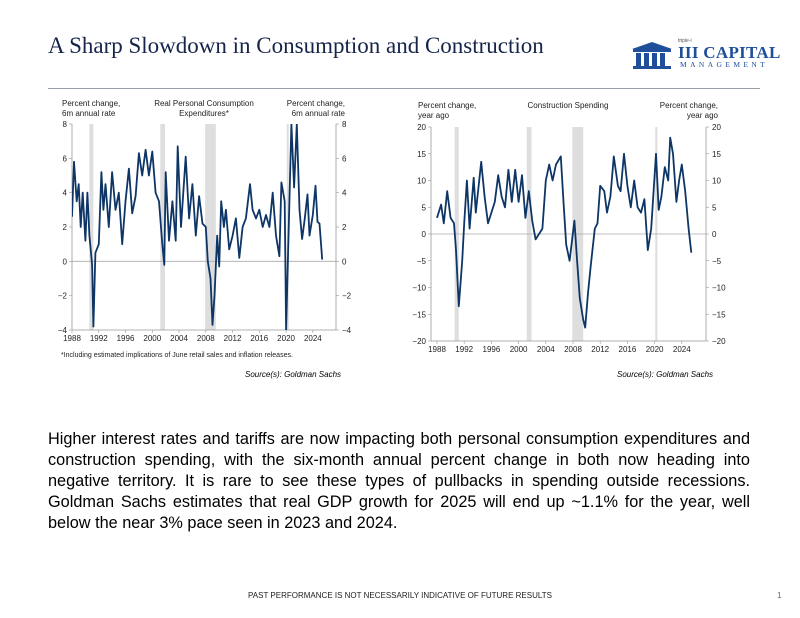 The image size is (800, 618). What do you see at coordinates (719, 288) in the screenshot?
I see `y-tick-label-right: −10` at bounding box center [719, 288].